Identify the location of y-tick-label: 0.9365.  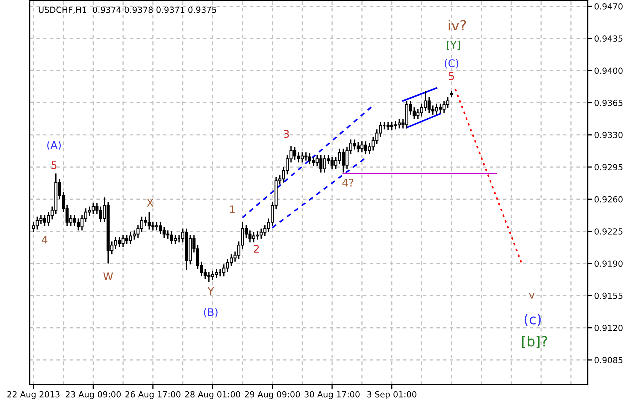
(608, 103).